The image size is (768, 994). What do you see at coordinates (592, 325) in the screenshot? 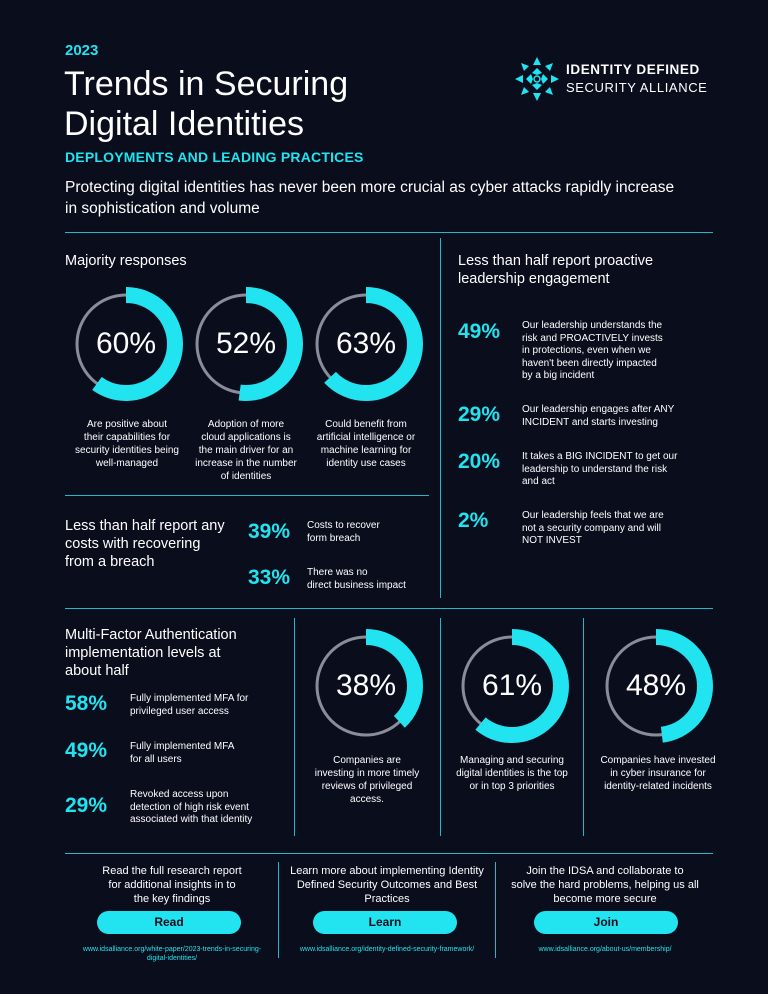
I see `stat-line: Our leadership understands the` at bounding box center [592, 325].